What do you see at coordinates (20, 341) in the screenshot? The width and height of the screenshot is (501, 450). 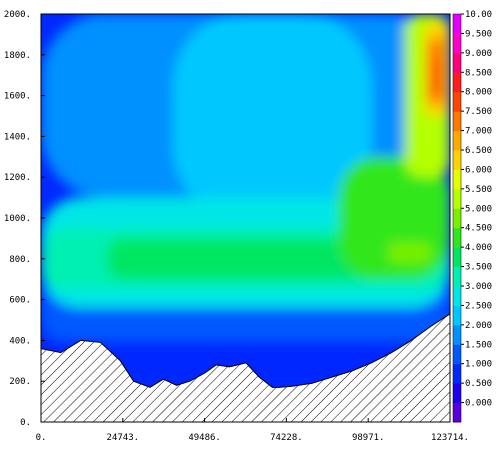 I see `y-tick-label: 400.` at bounding box center [20, 341].